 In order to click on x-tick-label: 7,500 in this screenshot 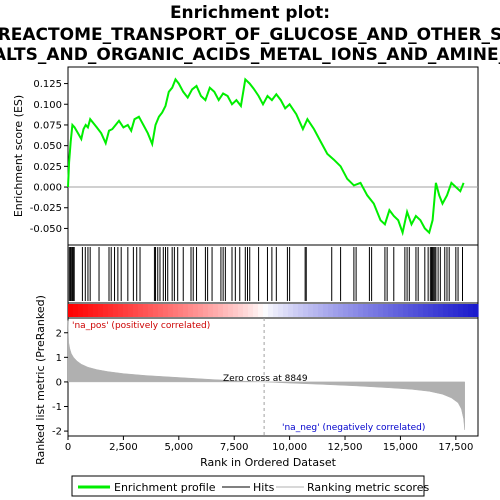, I will do `click(234, 447)`.